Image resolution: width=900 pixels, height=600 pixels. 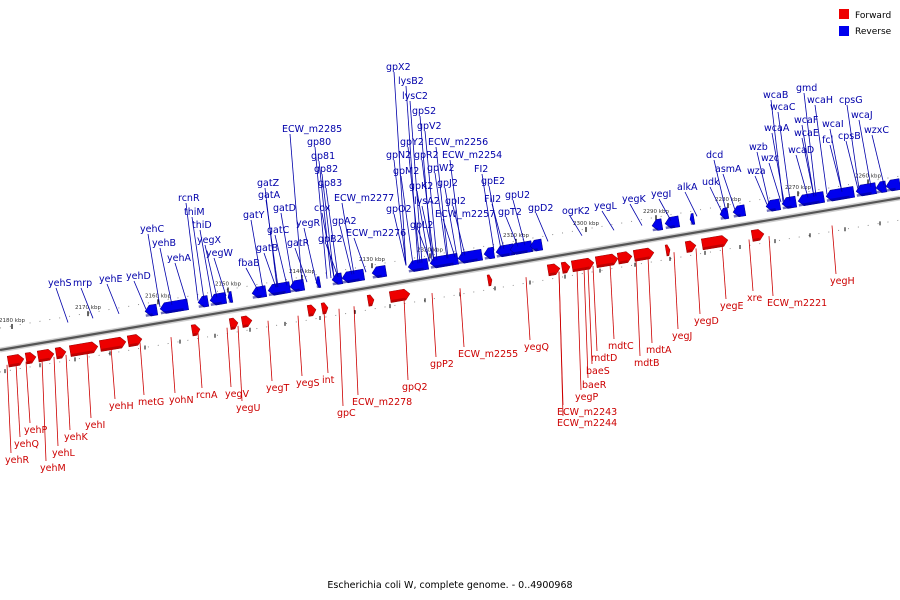 I want to click on reverse-gene-label: fcl, so click(x=827, y=140).